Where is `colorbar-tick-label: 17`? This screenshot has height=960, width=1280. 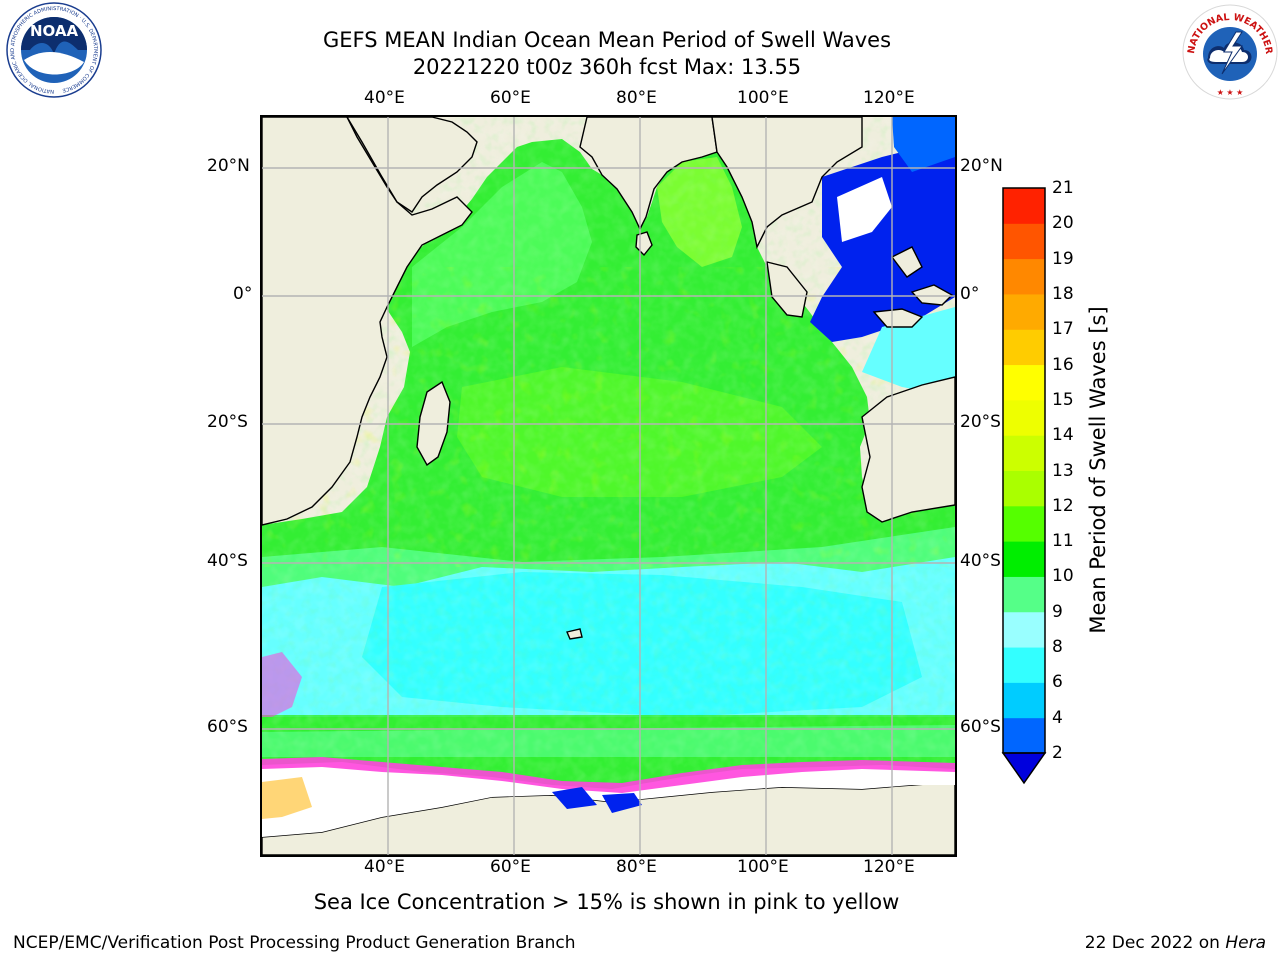 colorbar-tick-label: 17 is located at coordinates (1063, 329).